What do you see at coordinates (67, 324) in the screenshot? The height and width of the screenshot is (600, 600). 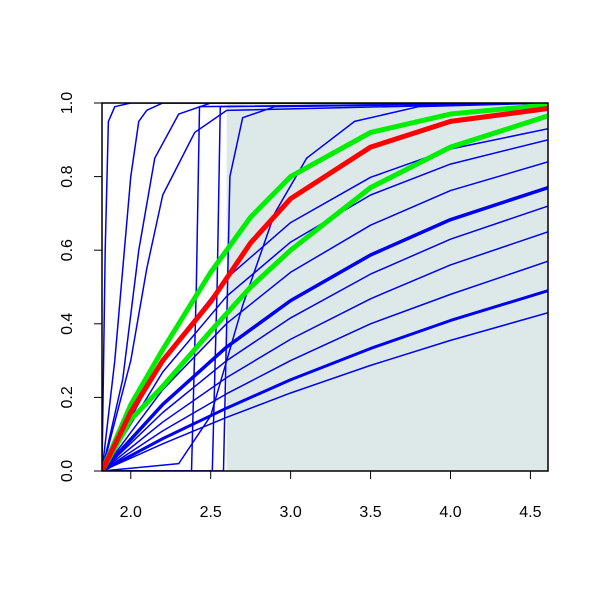 I see `y-tick-label: 0.4` at bounding box center [67, 324].